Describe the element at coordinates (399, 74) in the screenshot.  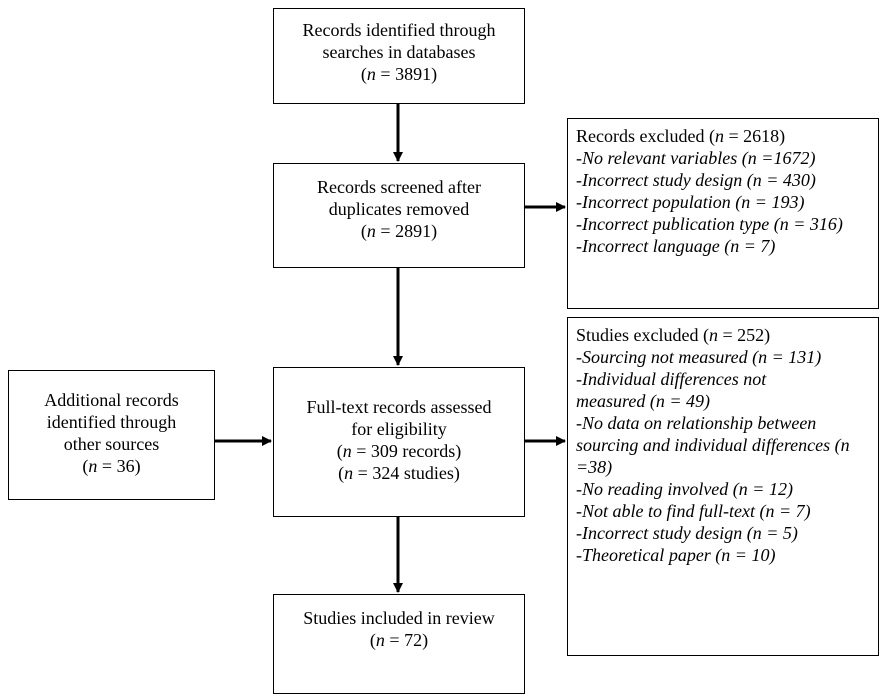
I see `records-identified-count: (n = 3891)` at that location.